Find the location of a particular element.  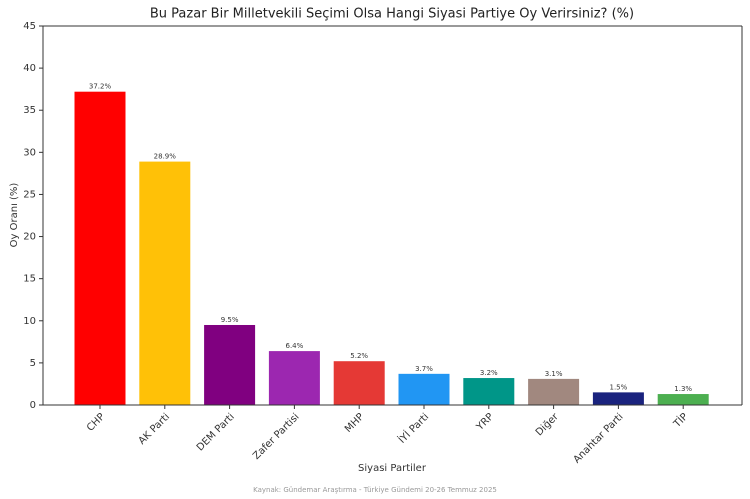

y-tick-label: 10 is located at coordinates (29, 321).